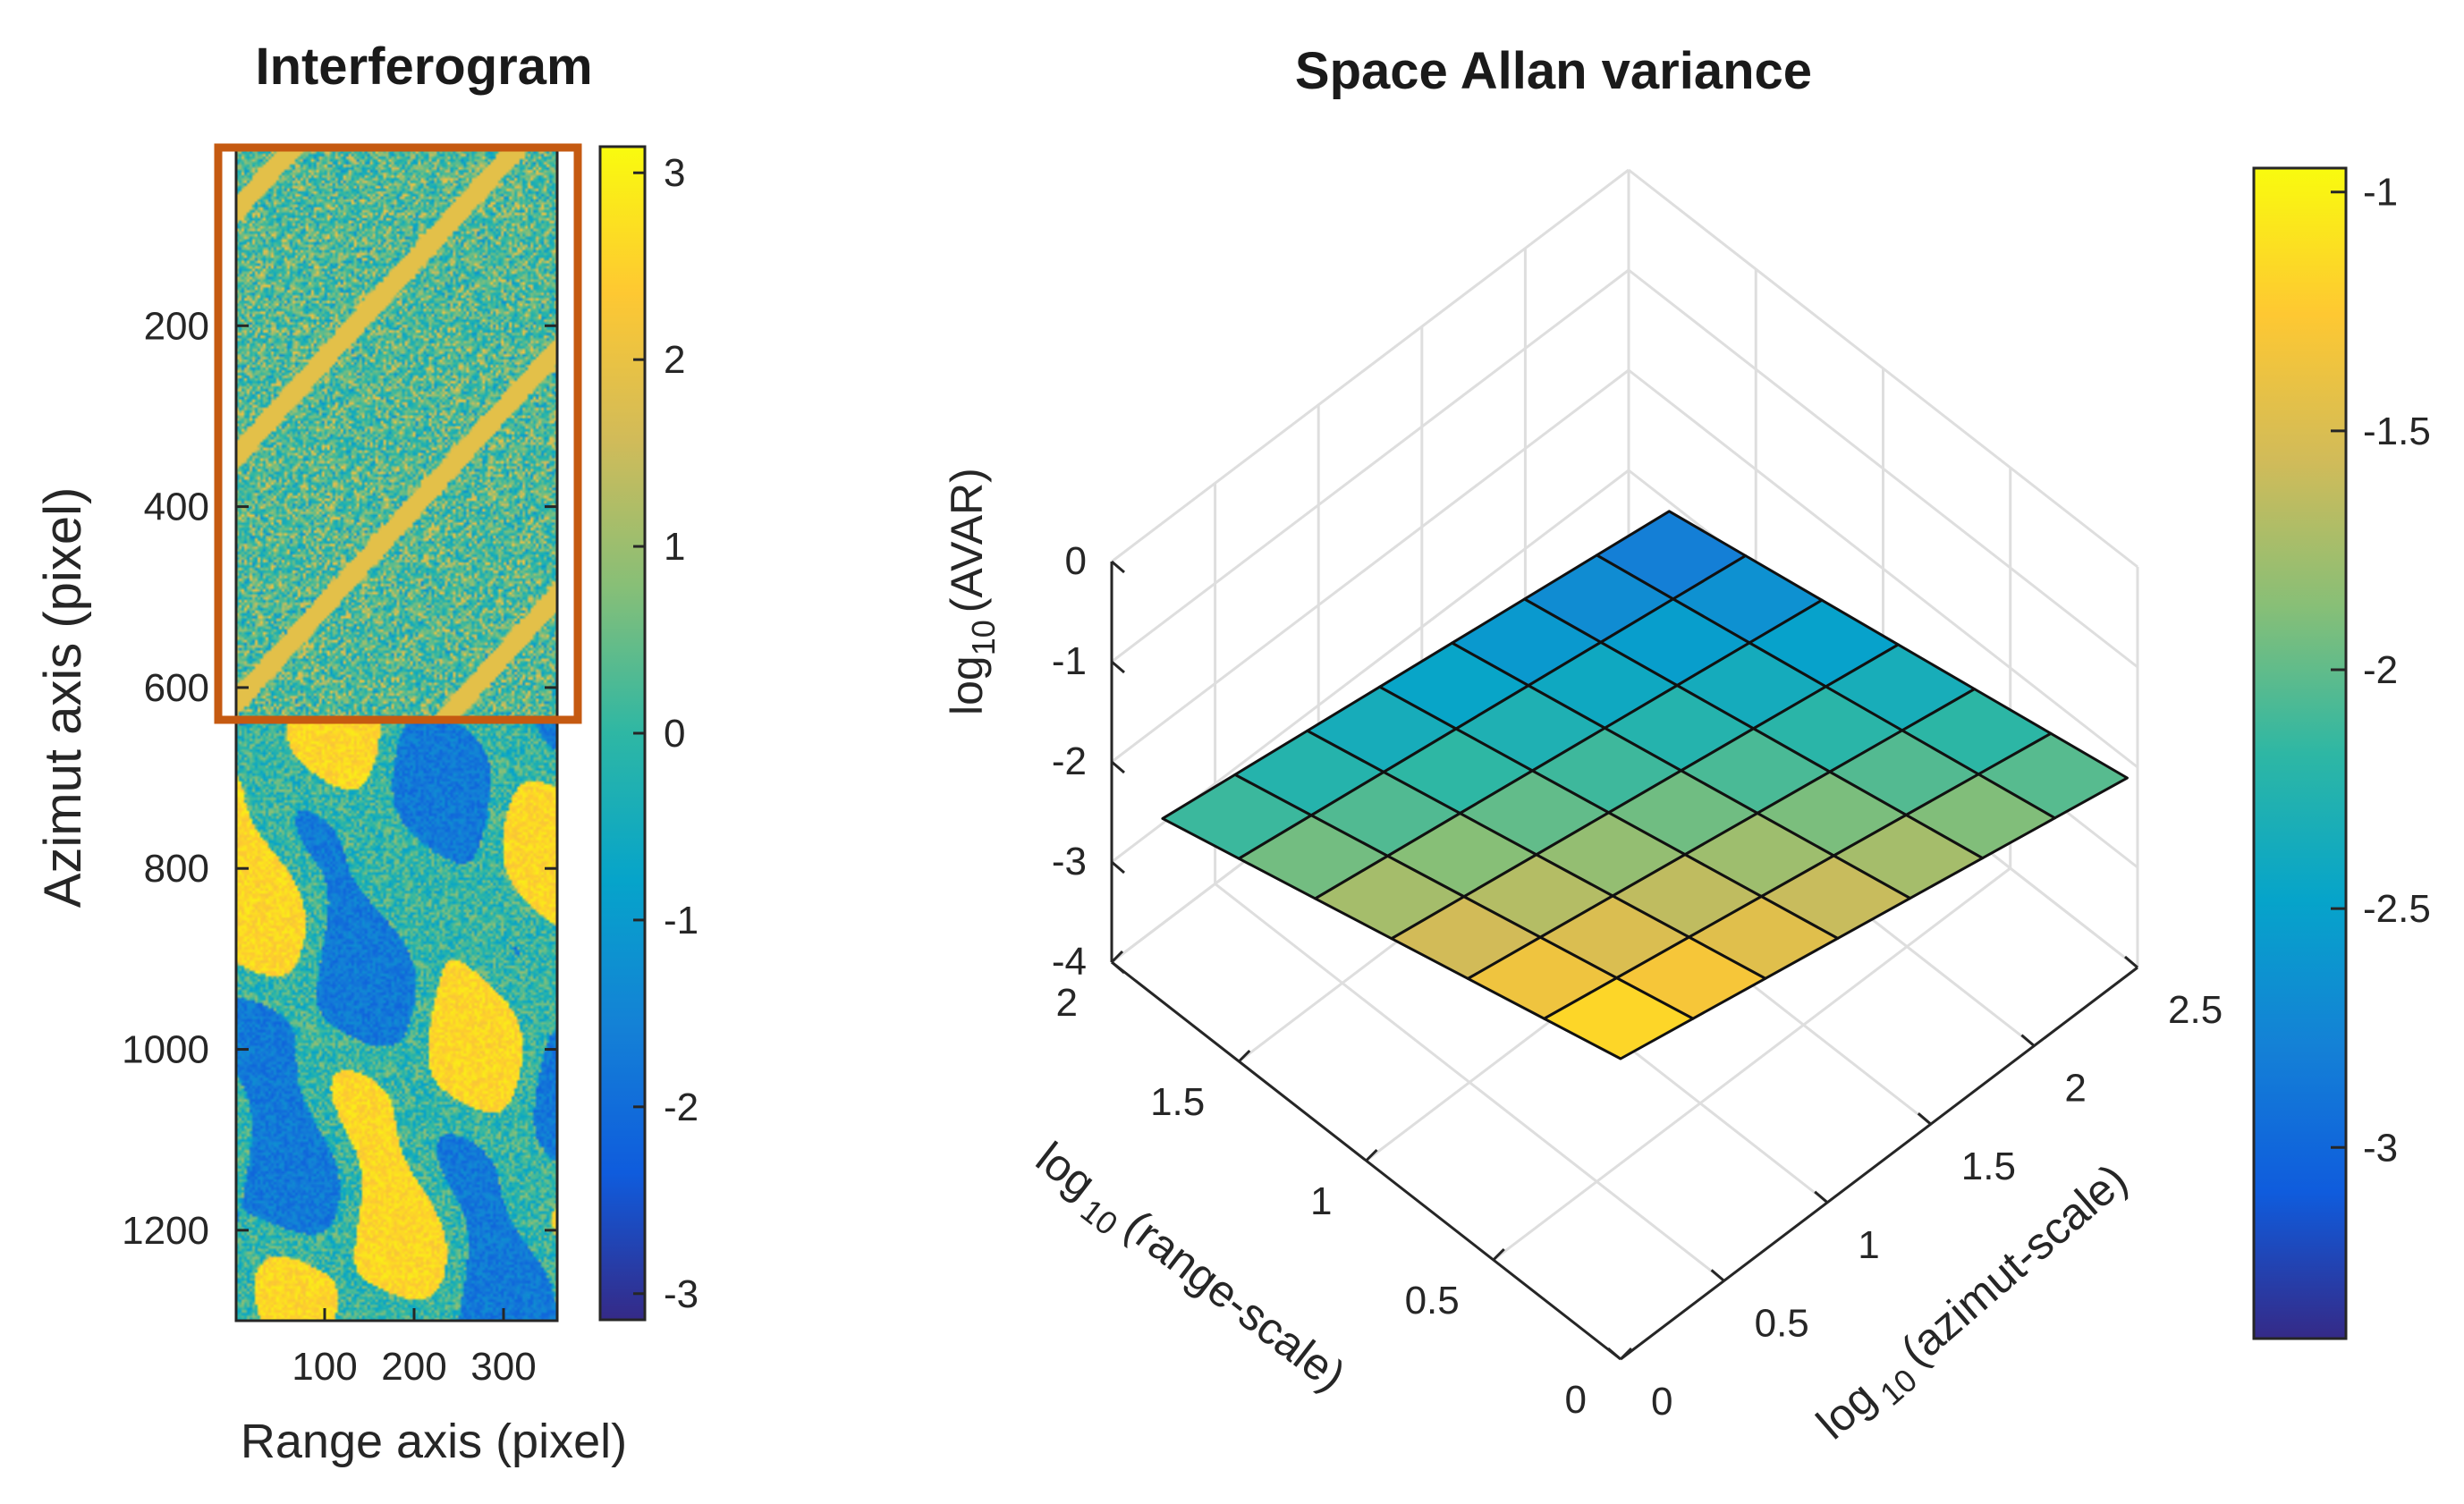 This screenshot has width=2464, height=1504. What do you see at coordinates (1067, 1003) in the screenshot?
I see `x-tick-label: 2` at bounding box center [1067, 1003].